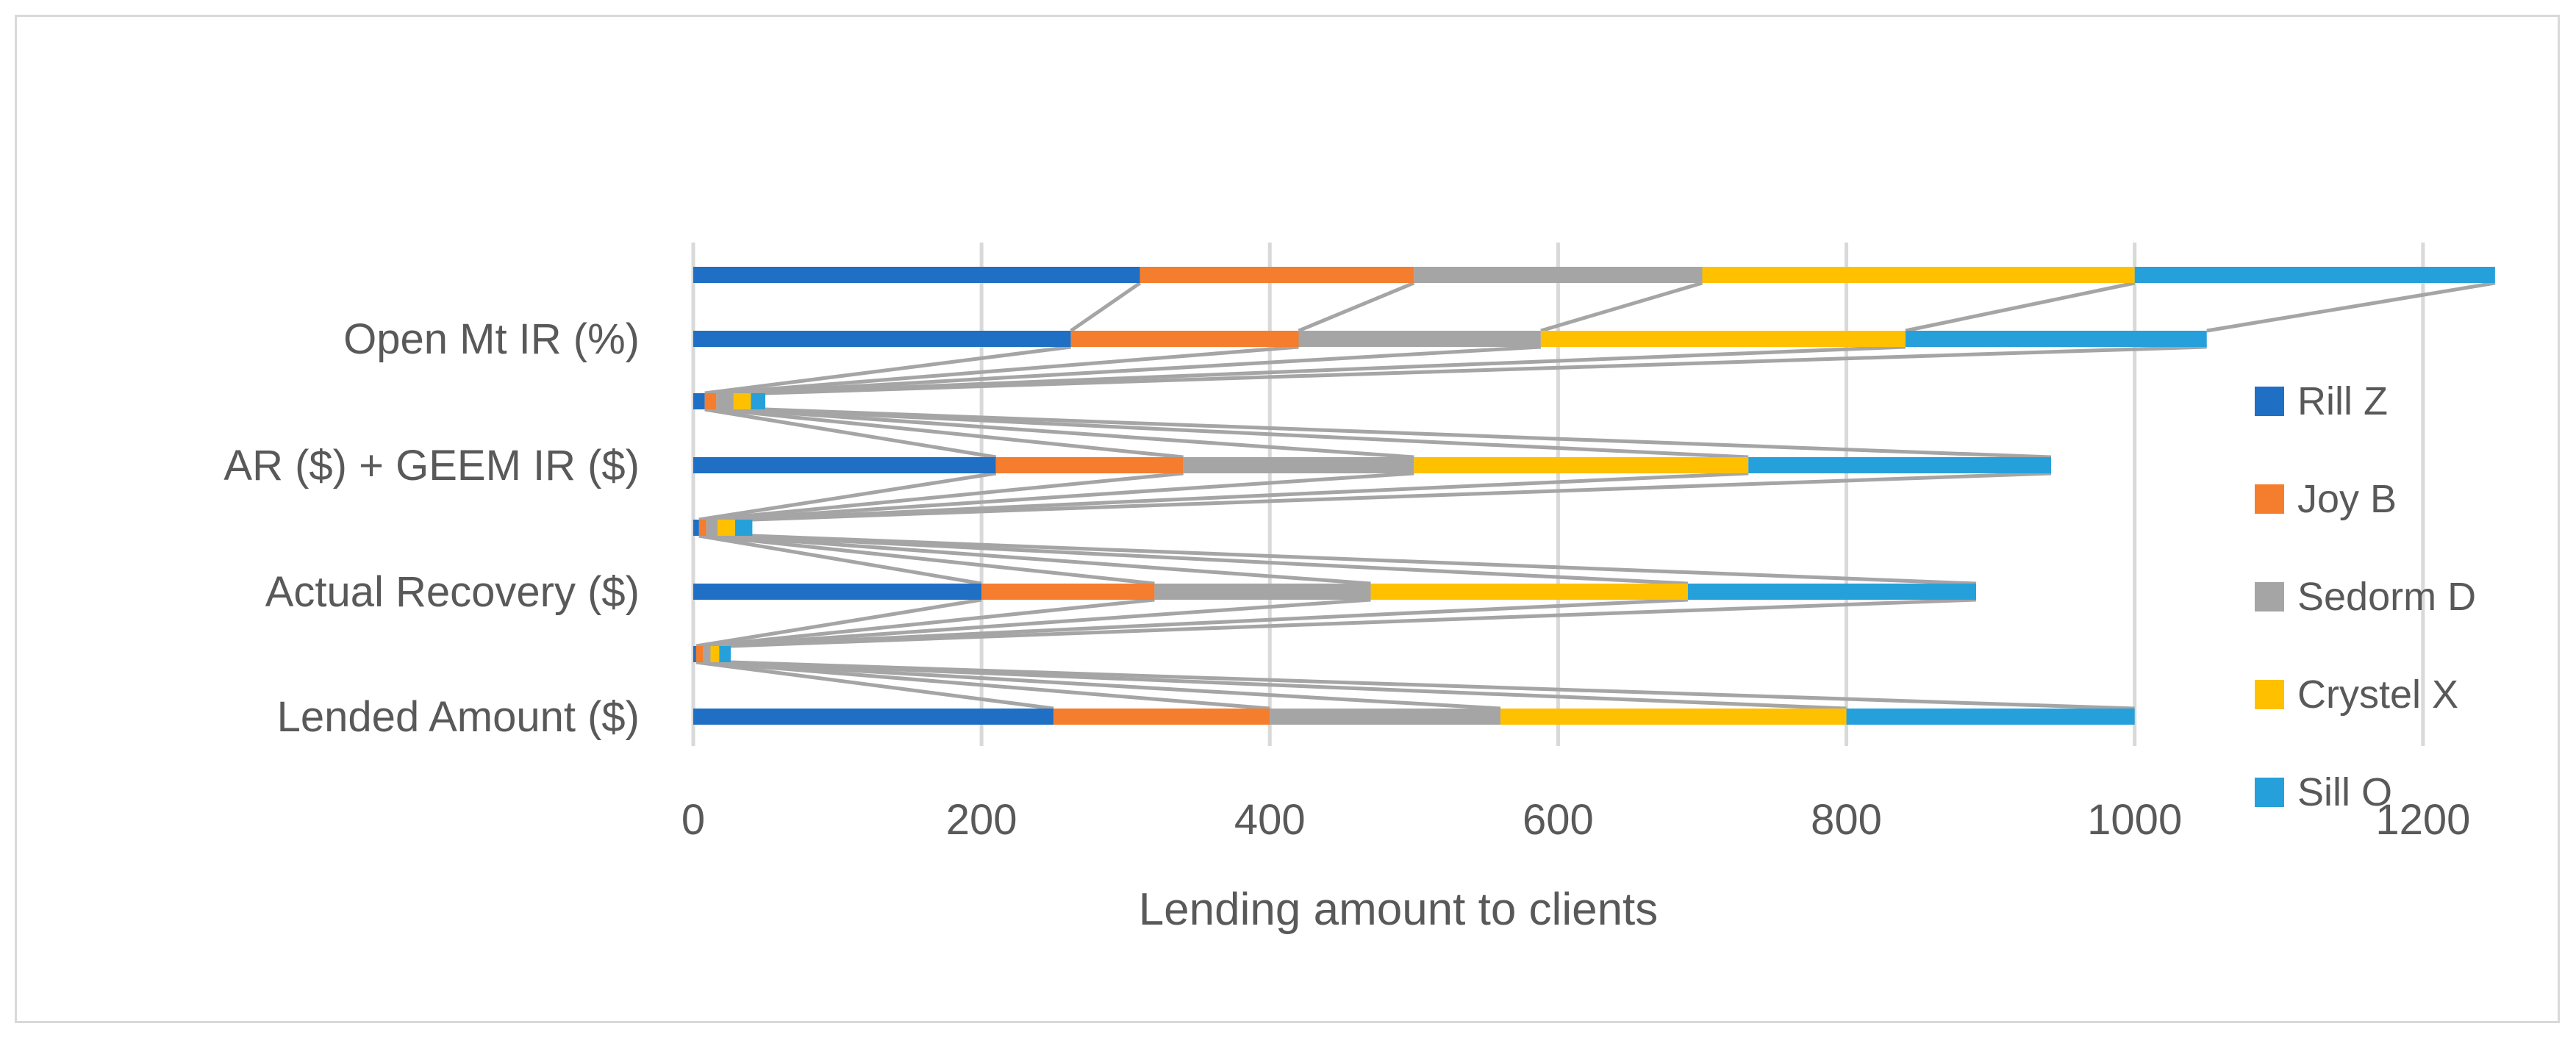  Describe the element at coordinates (2377, 695) in the screenshot. I see `legend-label: Crystel X` at that location.